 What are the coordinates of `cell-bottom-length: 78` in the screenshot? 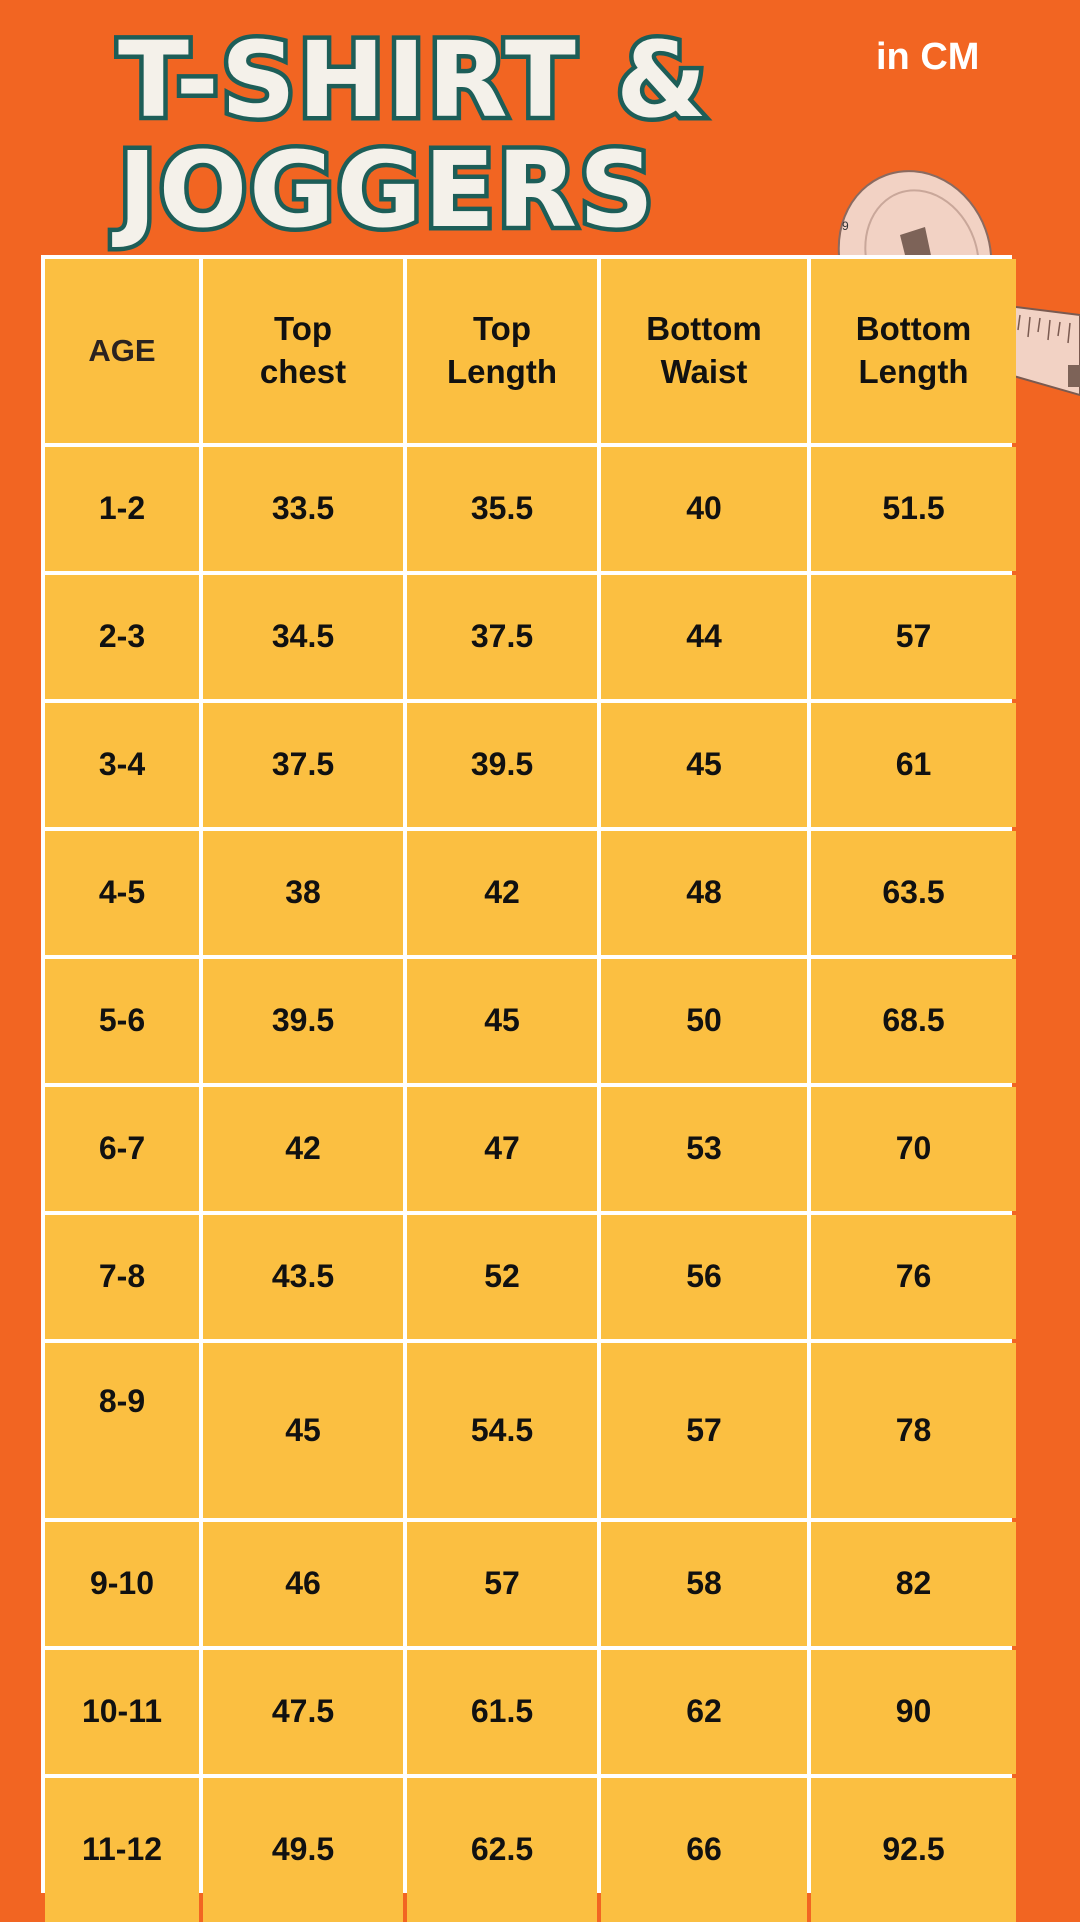 It's located at (913, 1430).